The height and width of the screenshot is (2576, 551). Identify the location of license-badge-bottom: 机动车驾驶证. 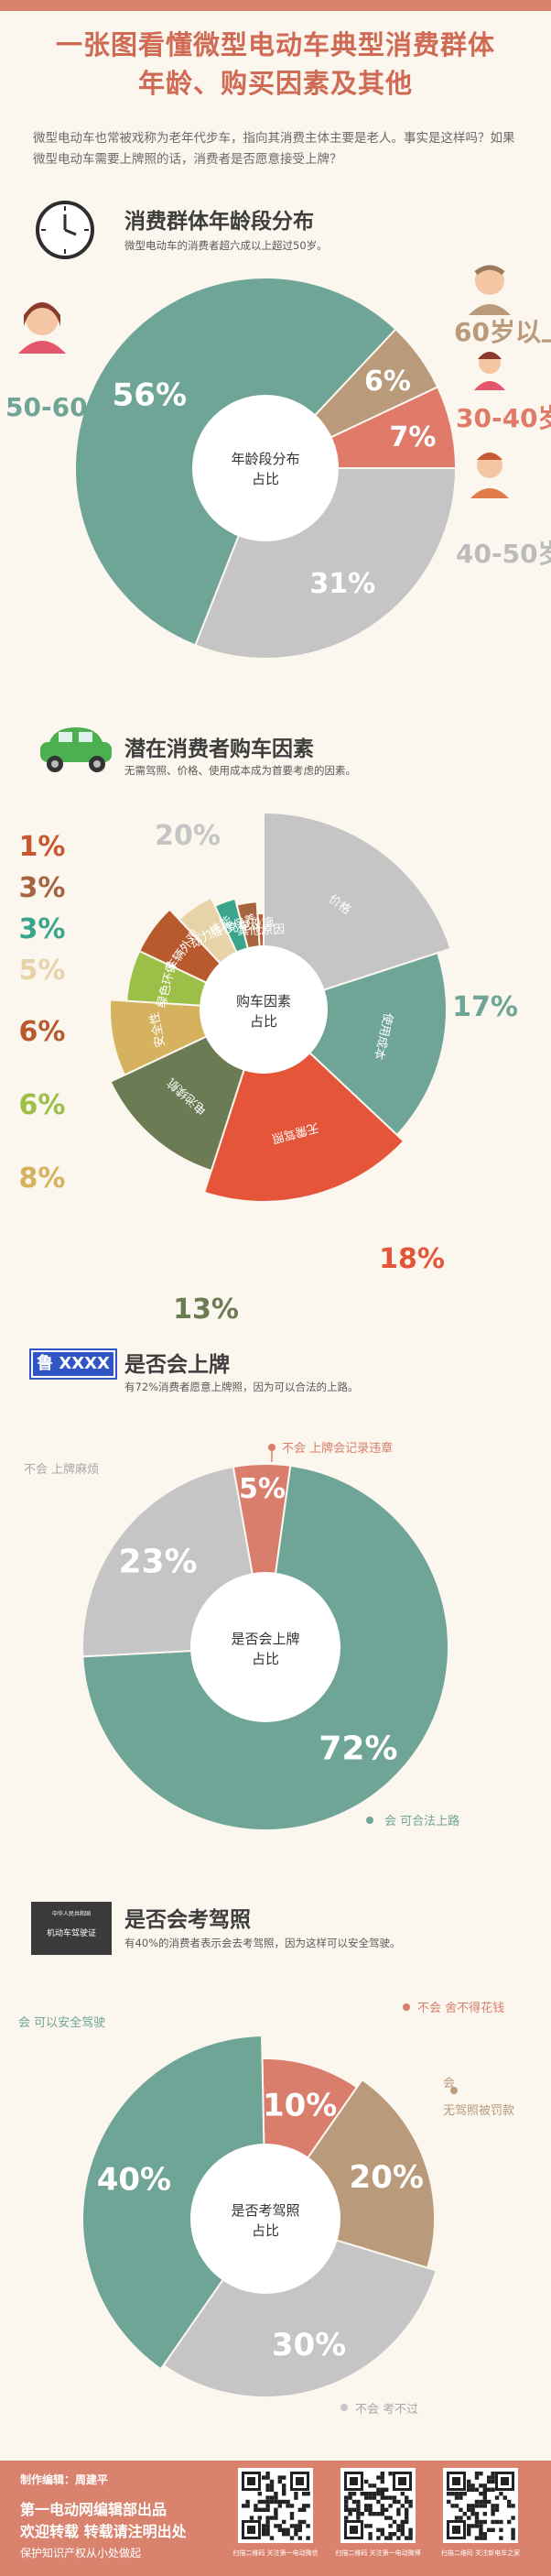
(71, 1934).